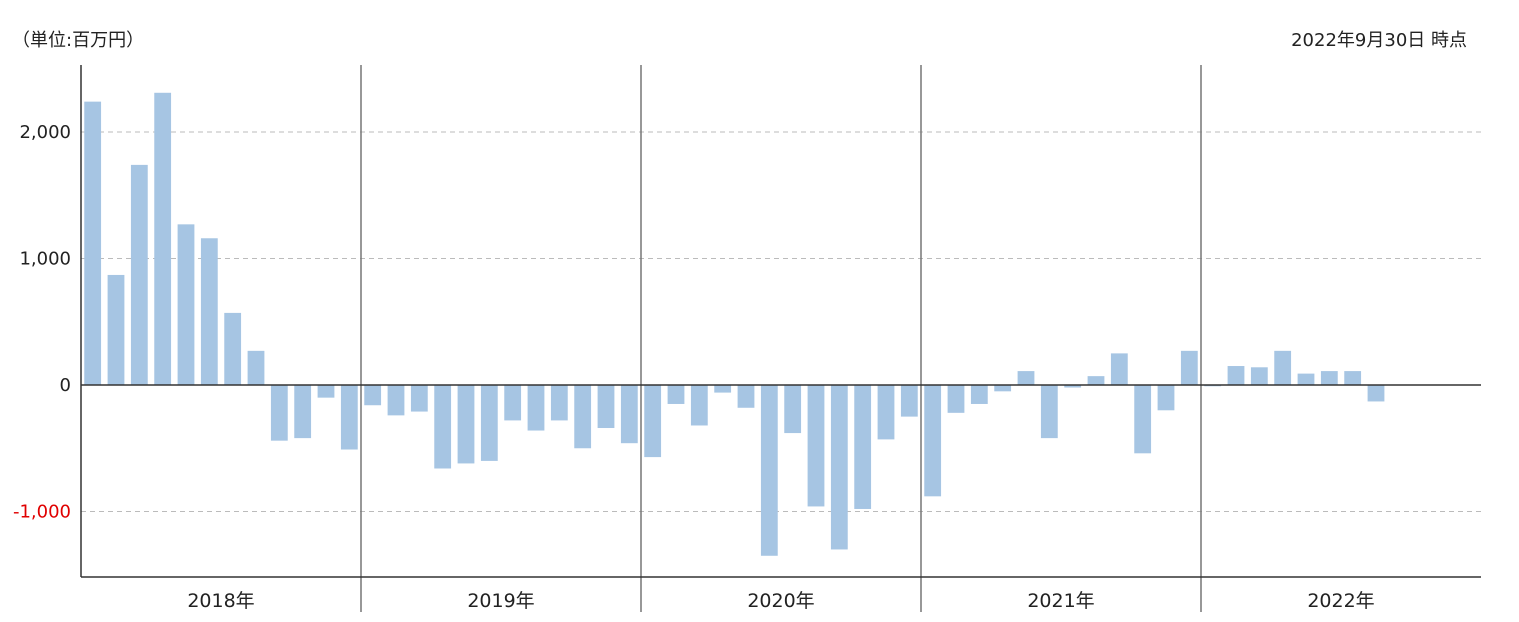  What do you see at coordinates (65, 385) in the screenshot?
I see `y-tick-label: 0` at bounding box center [65, 385].